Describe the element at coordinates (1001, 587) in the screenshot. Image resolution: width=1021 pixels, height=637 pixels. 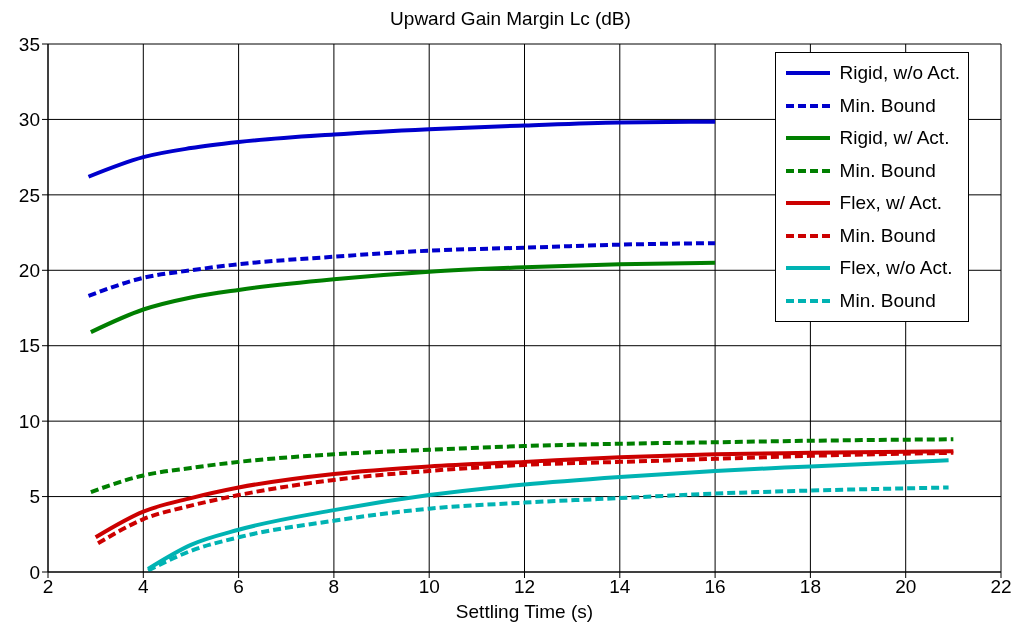
I see `x-tick-label: 22` at that location.